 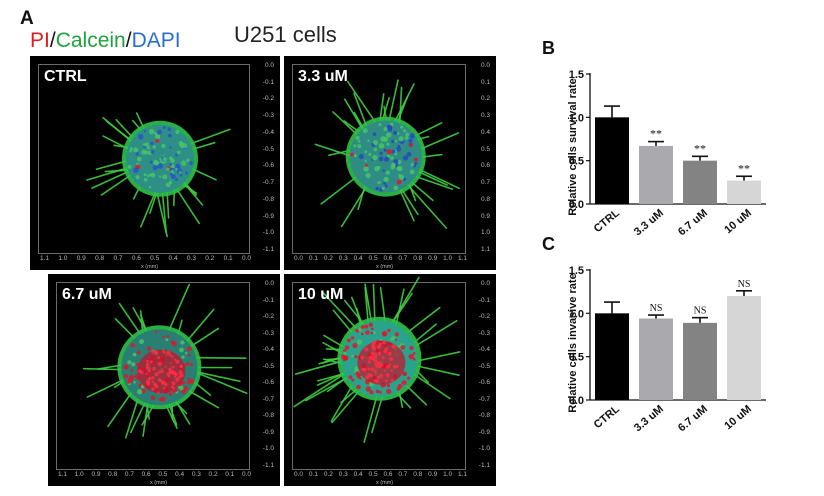 I want to click on micrograph-y-tick: 0.7, so click(x=485, y=183).